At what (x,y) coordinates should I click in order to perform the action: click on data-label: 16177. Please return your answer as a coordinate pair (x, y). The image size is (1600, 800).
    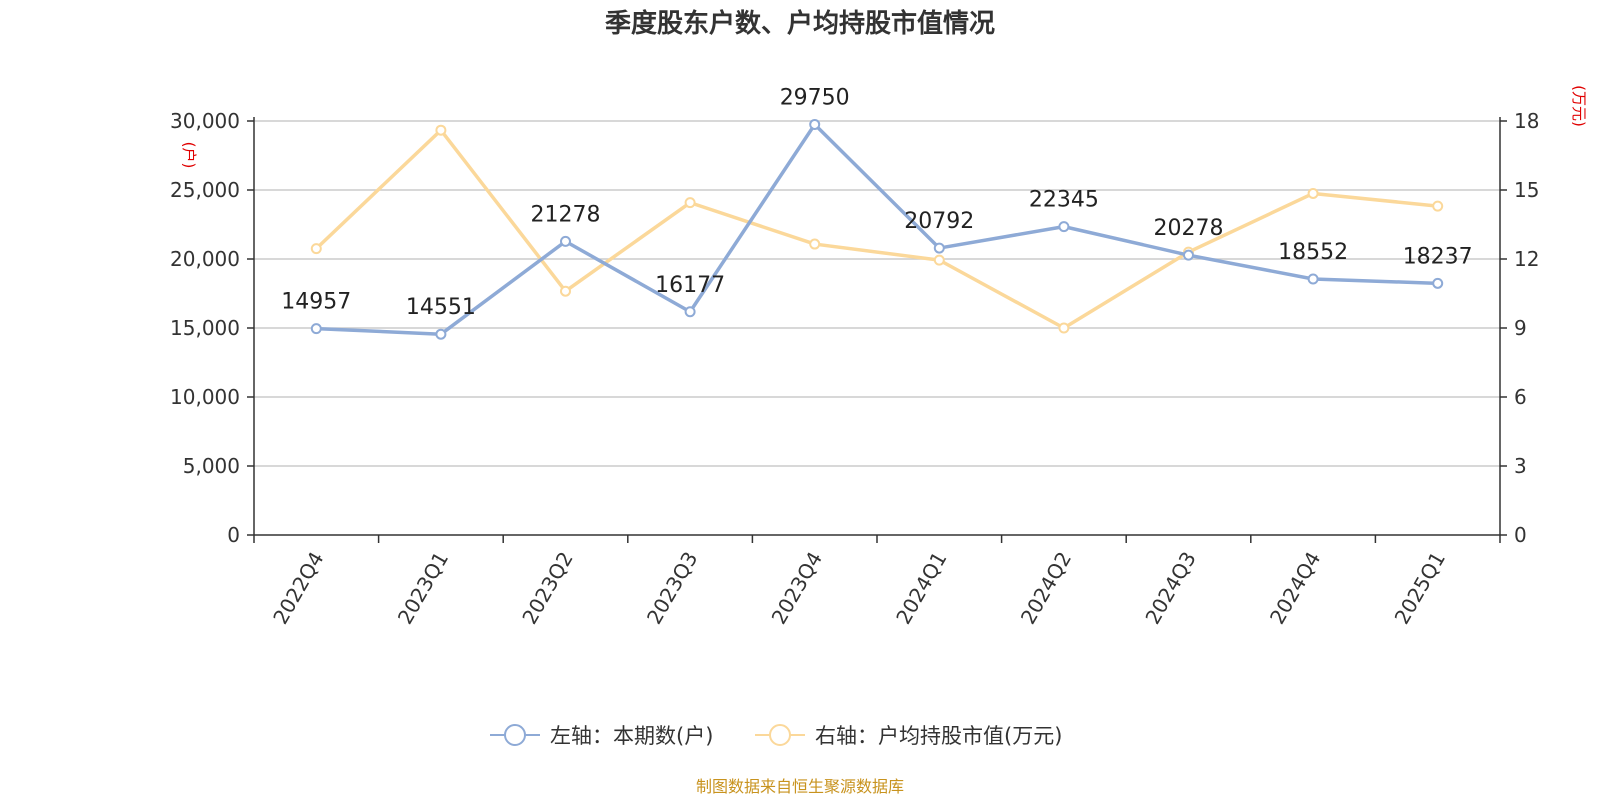
    Looking at the image, I should click on (690, 285).